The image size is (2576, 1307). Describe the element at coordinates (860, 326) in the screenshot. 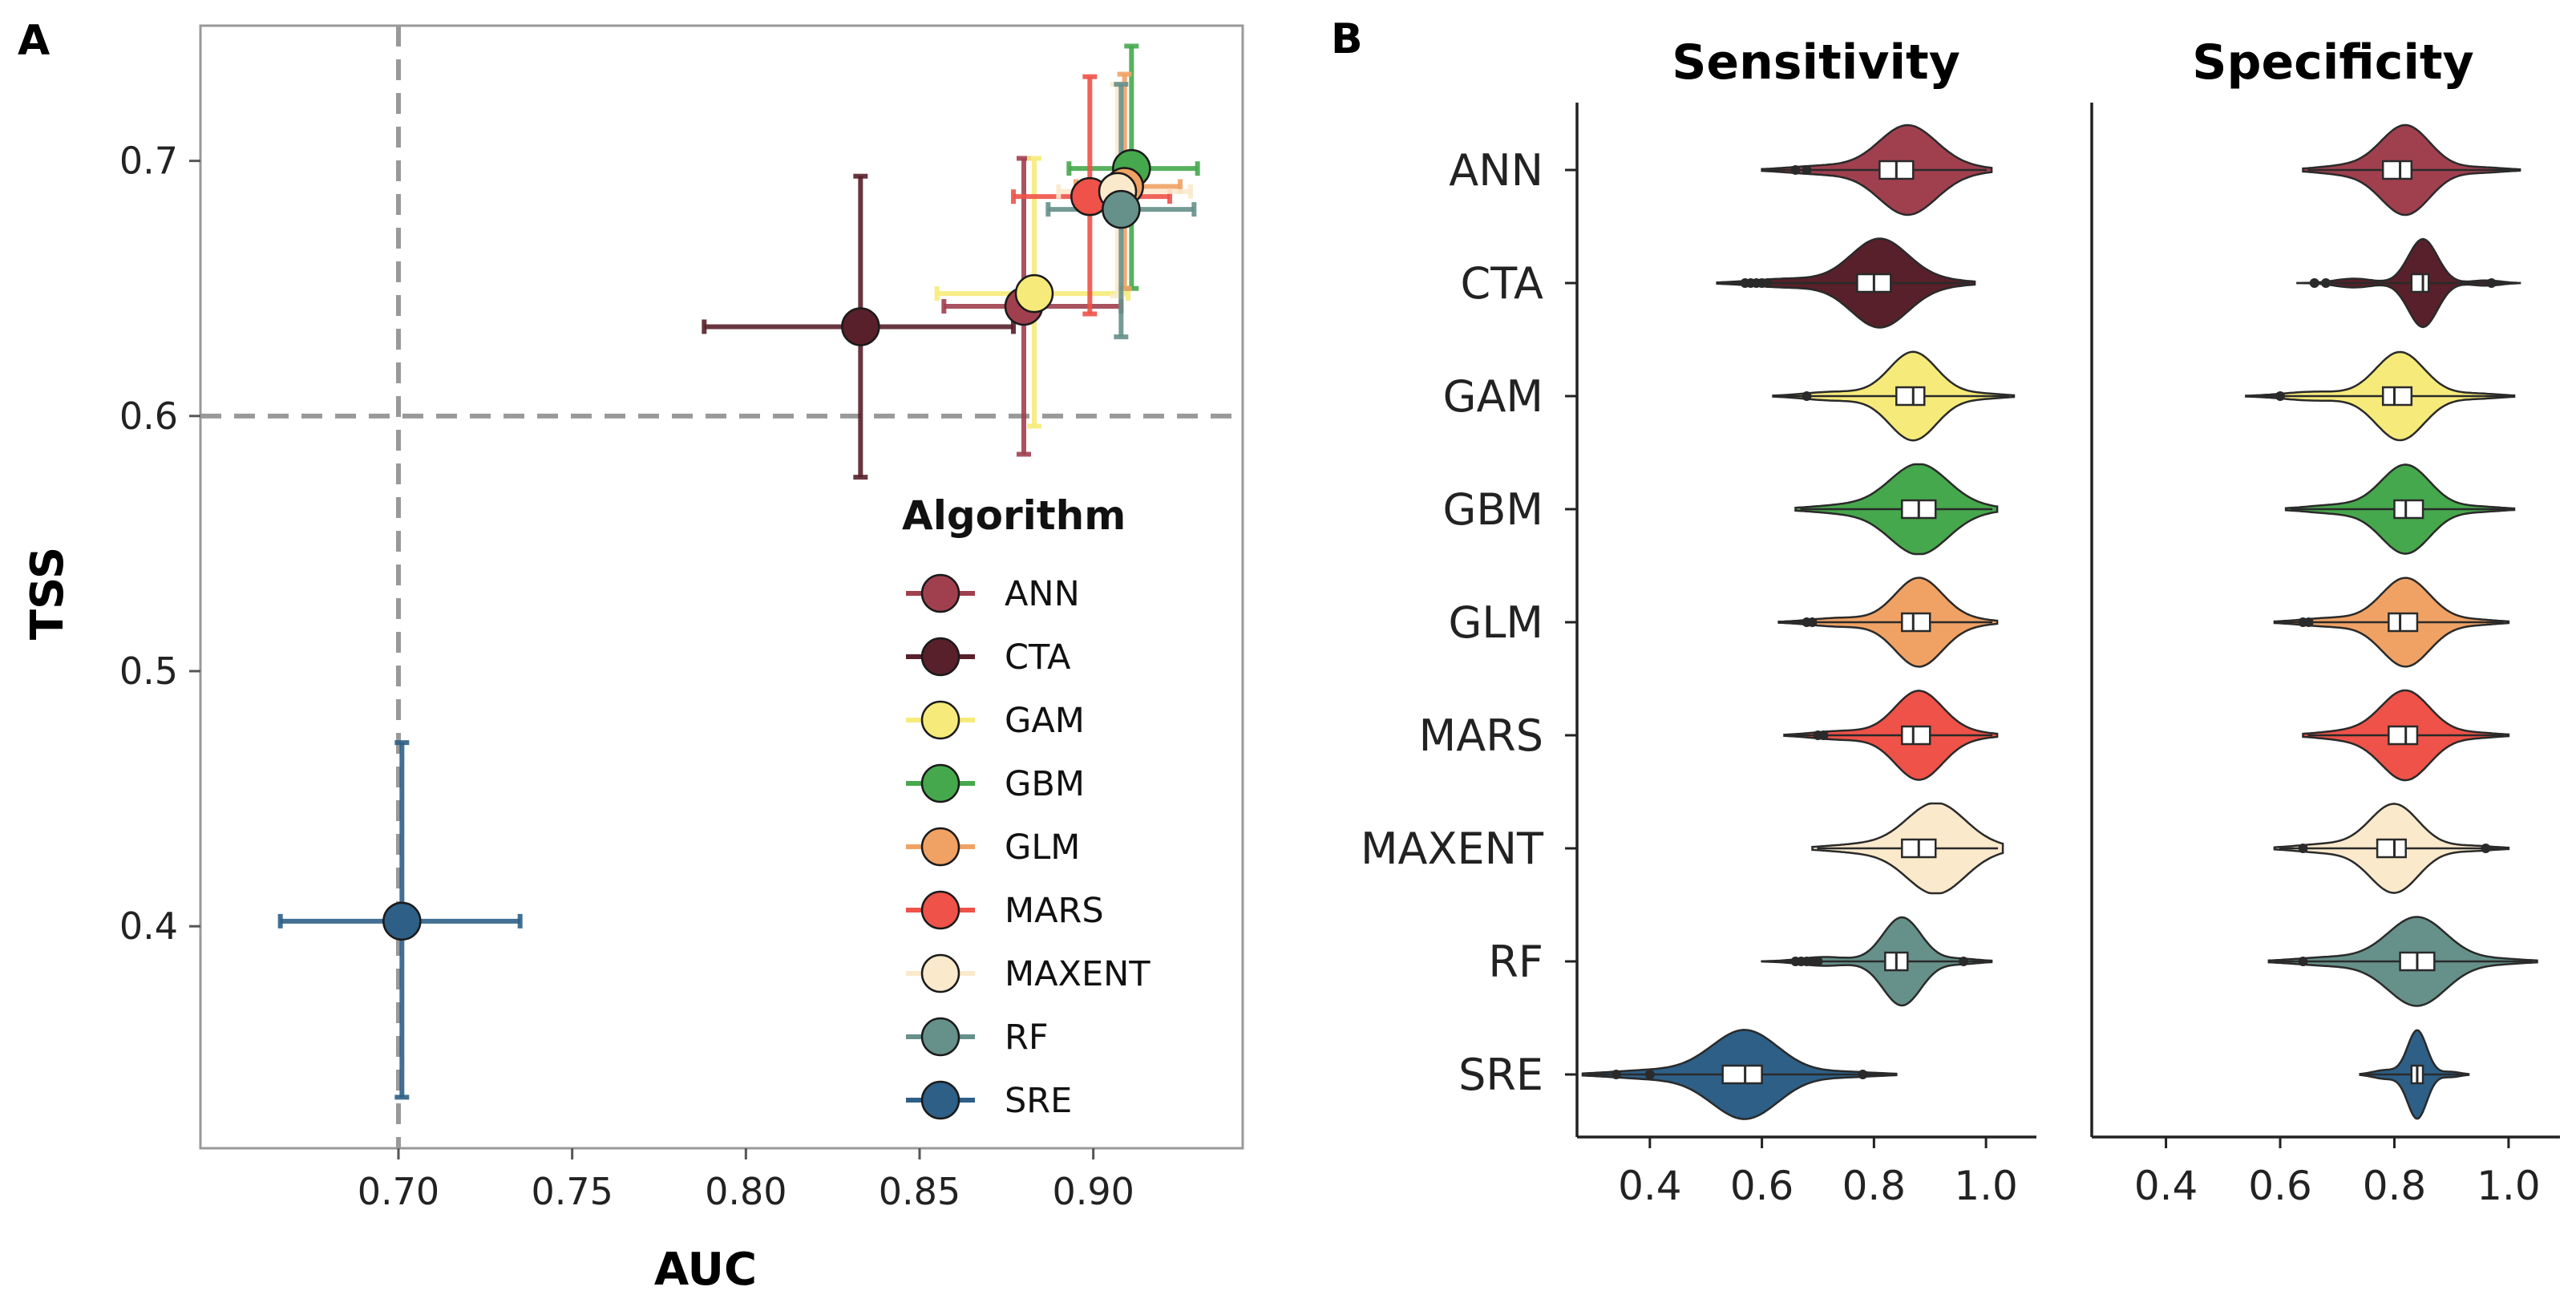

I see `point-cta` at that location.